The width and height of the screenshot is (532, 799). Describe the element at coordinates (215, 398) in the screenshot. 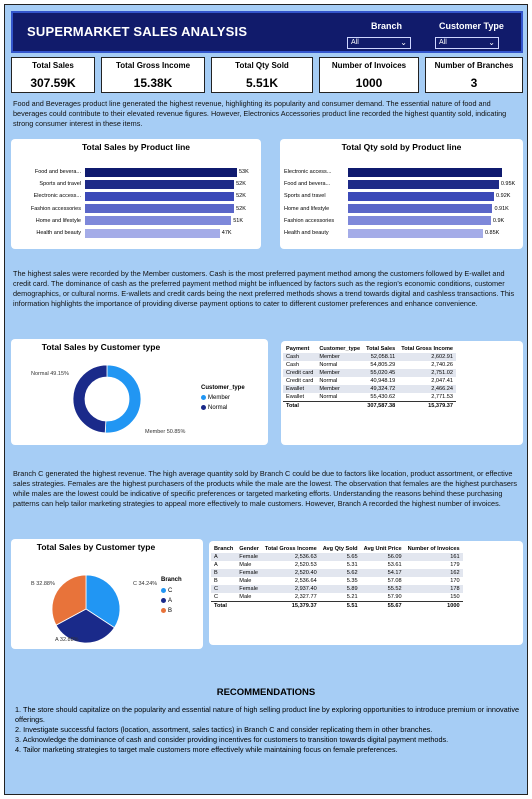

I see `legend-item-member: Member` at that location.